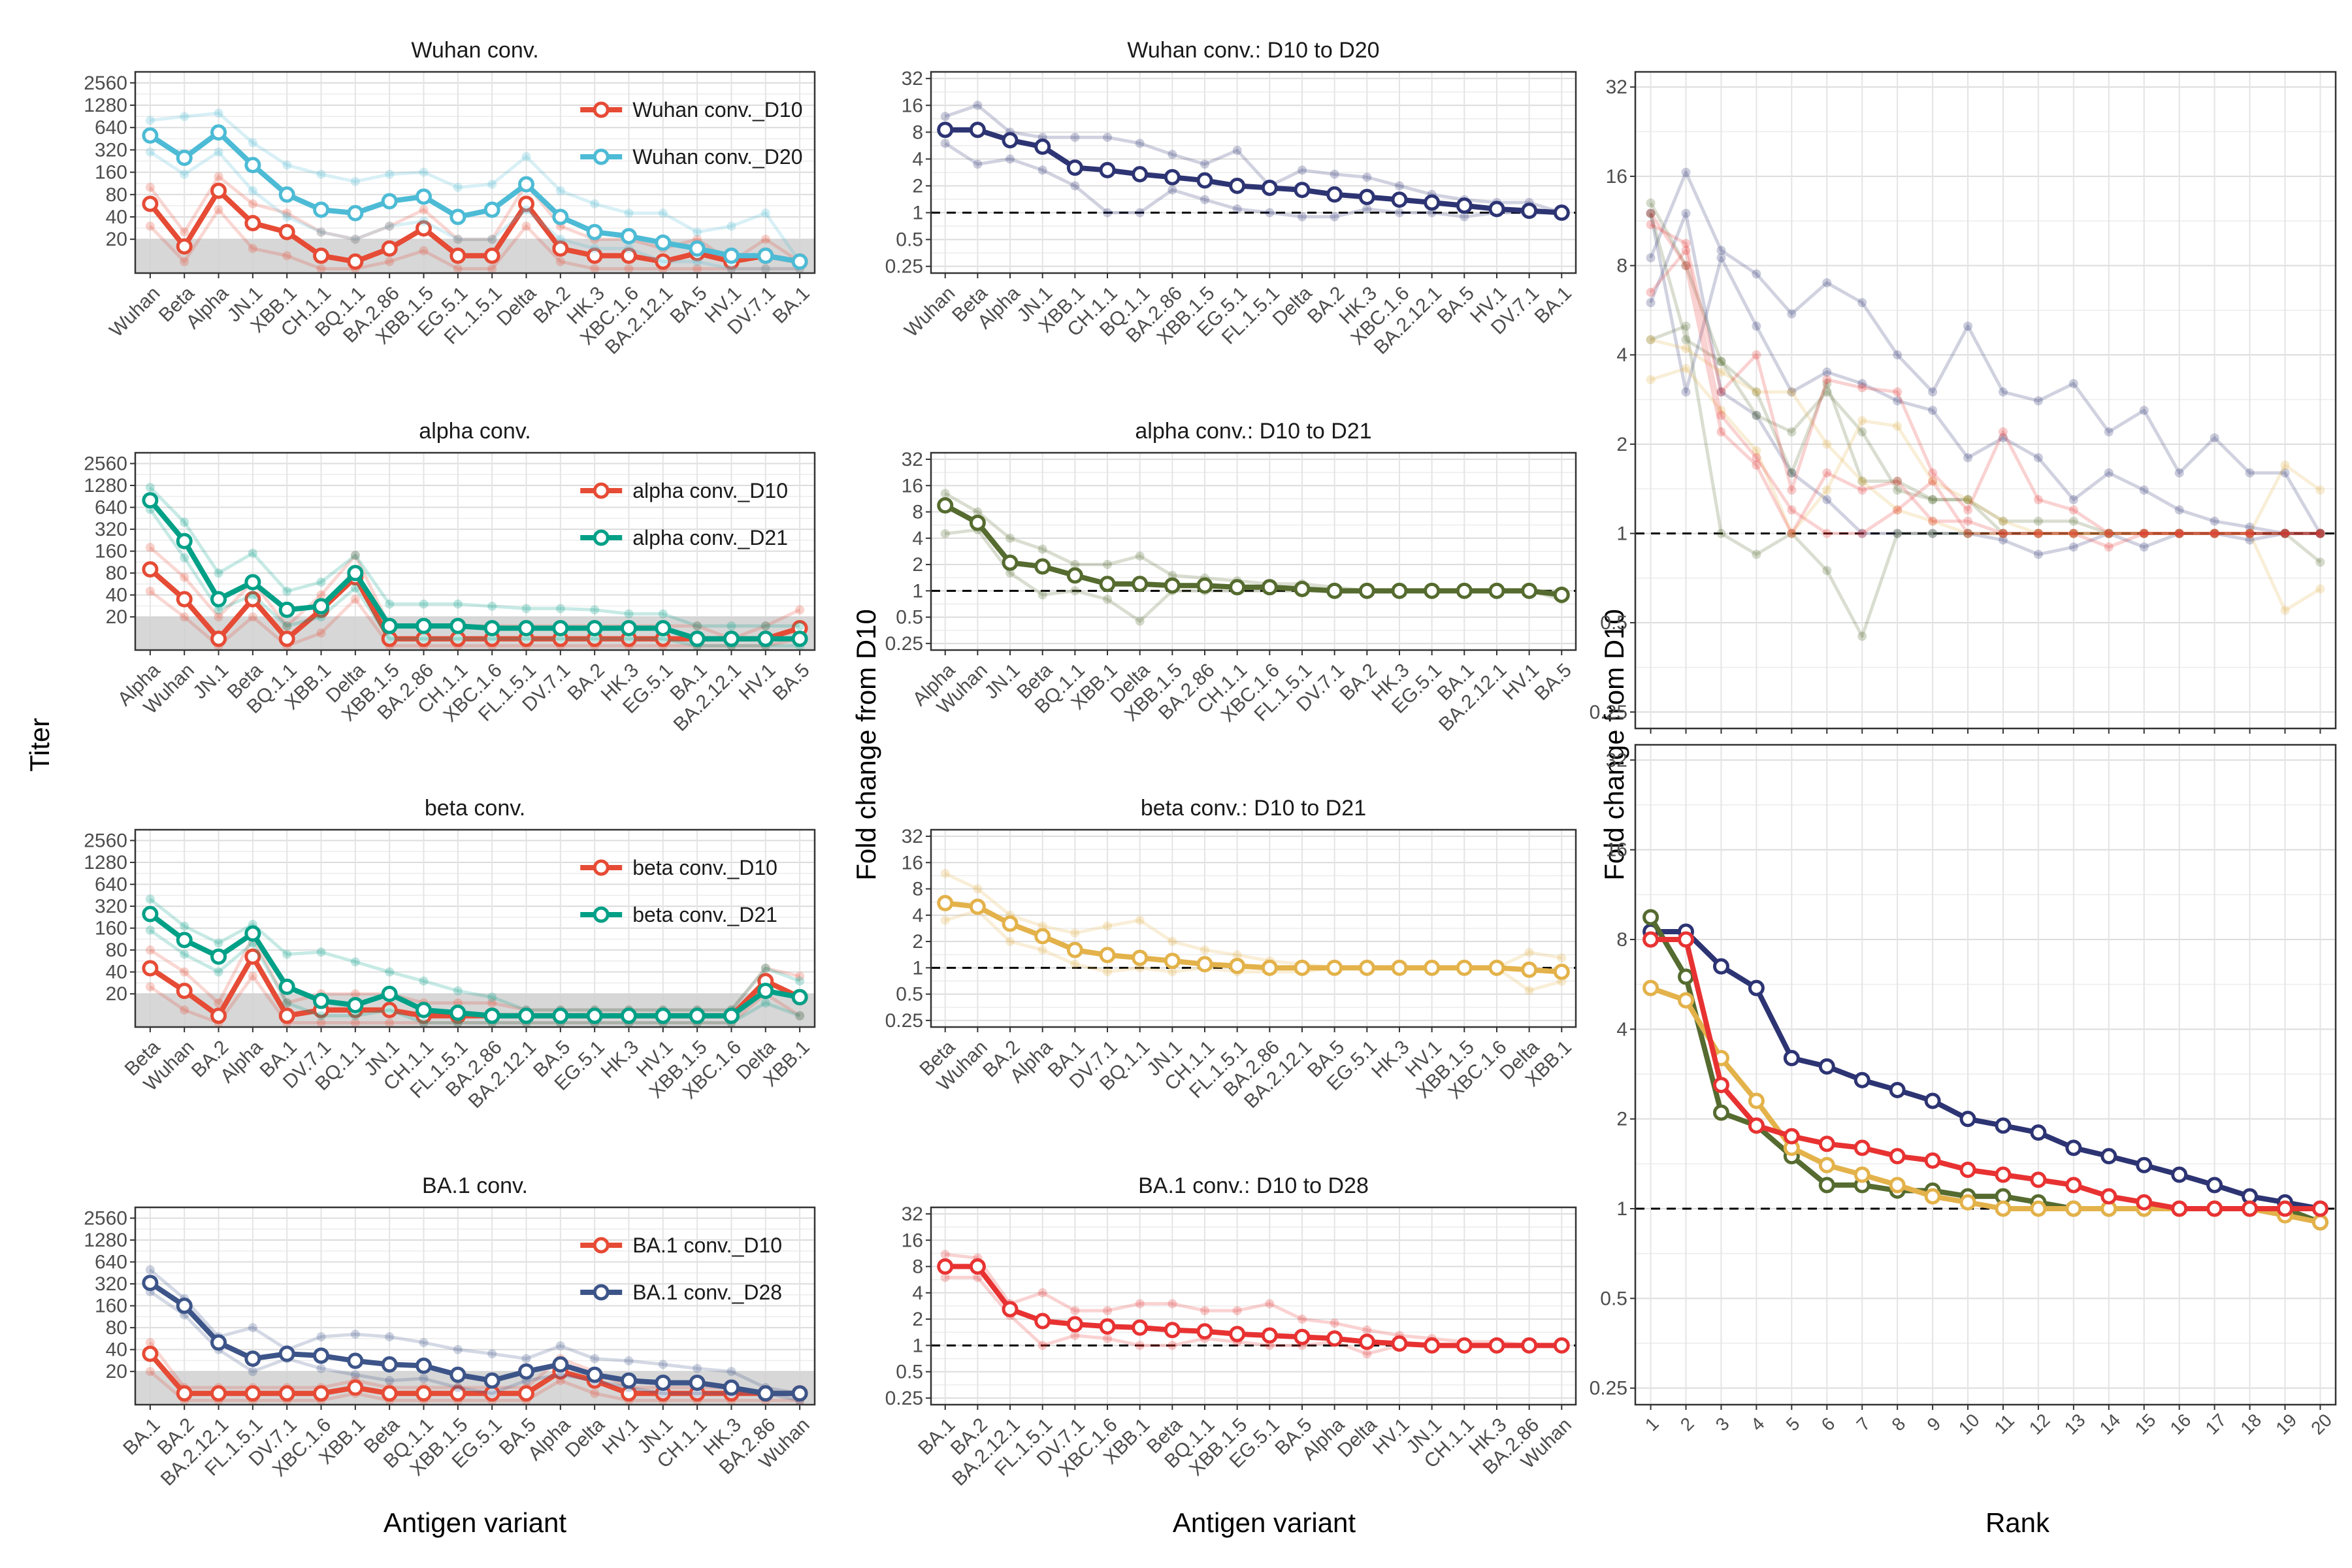 The image size is (2352, 1568). Describe the element at coordinates (912, 486) in the screenshot. I see `y-tick-label: 16` at that location.